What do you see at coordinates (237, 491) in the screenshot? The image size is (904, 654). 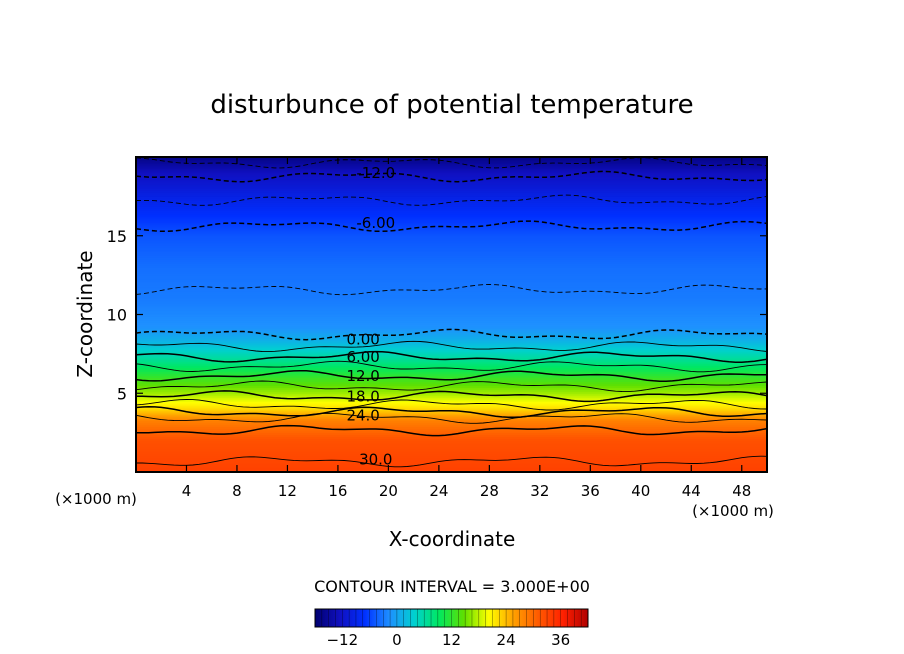 I see `x-tick-label: 8` at bounding box center [237, 491].